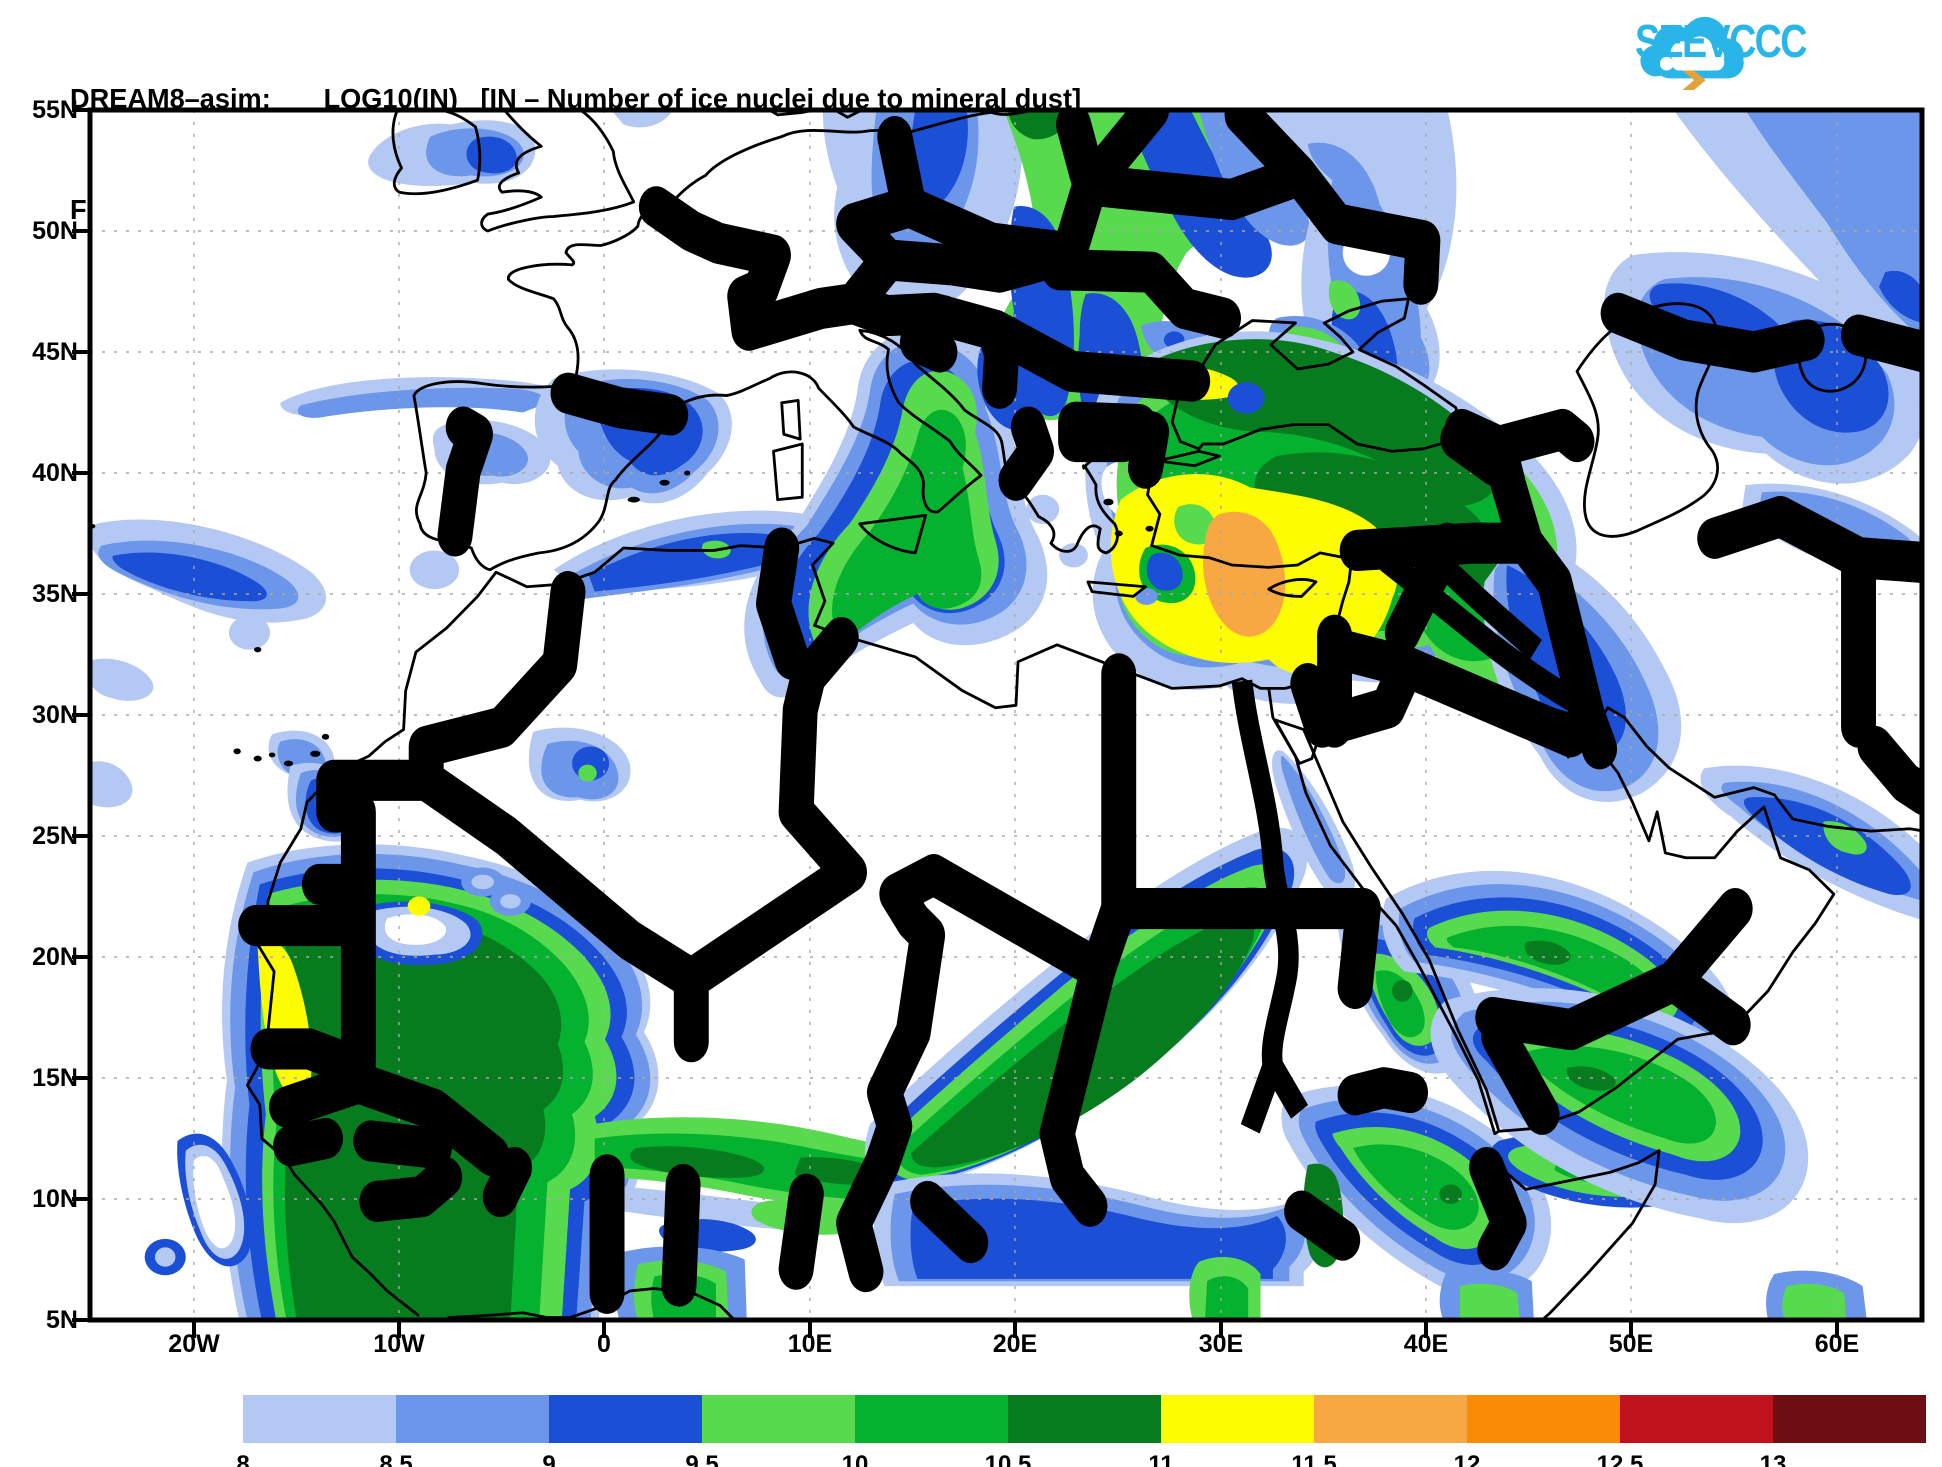 The image size is (1942, 1467). Describe the element at coordinates (1231, 1431) in the screenshot. I see `colorbar-segment: 11` at that location.